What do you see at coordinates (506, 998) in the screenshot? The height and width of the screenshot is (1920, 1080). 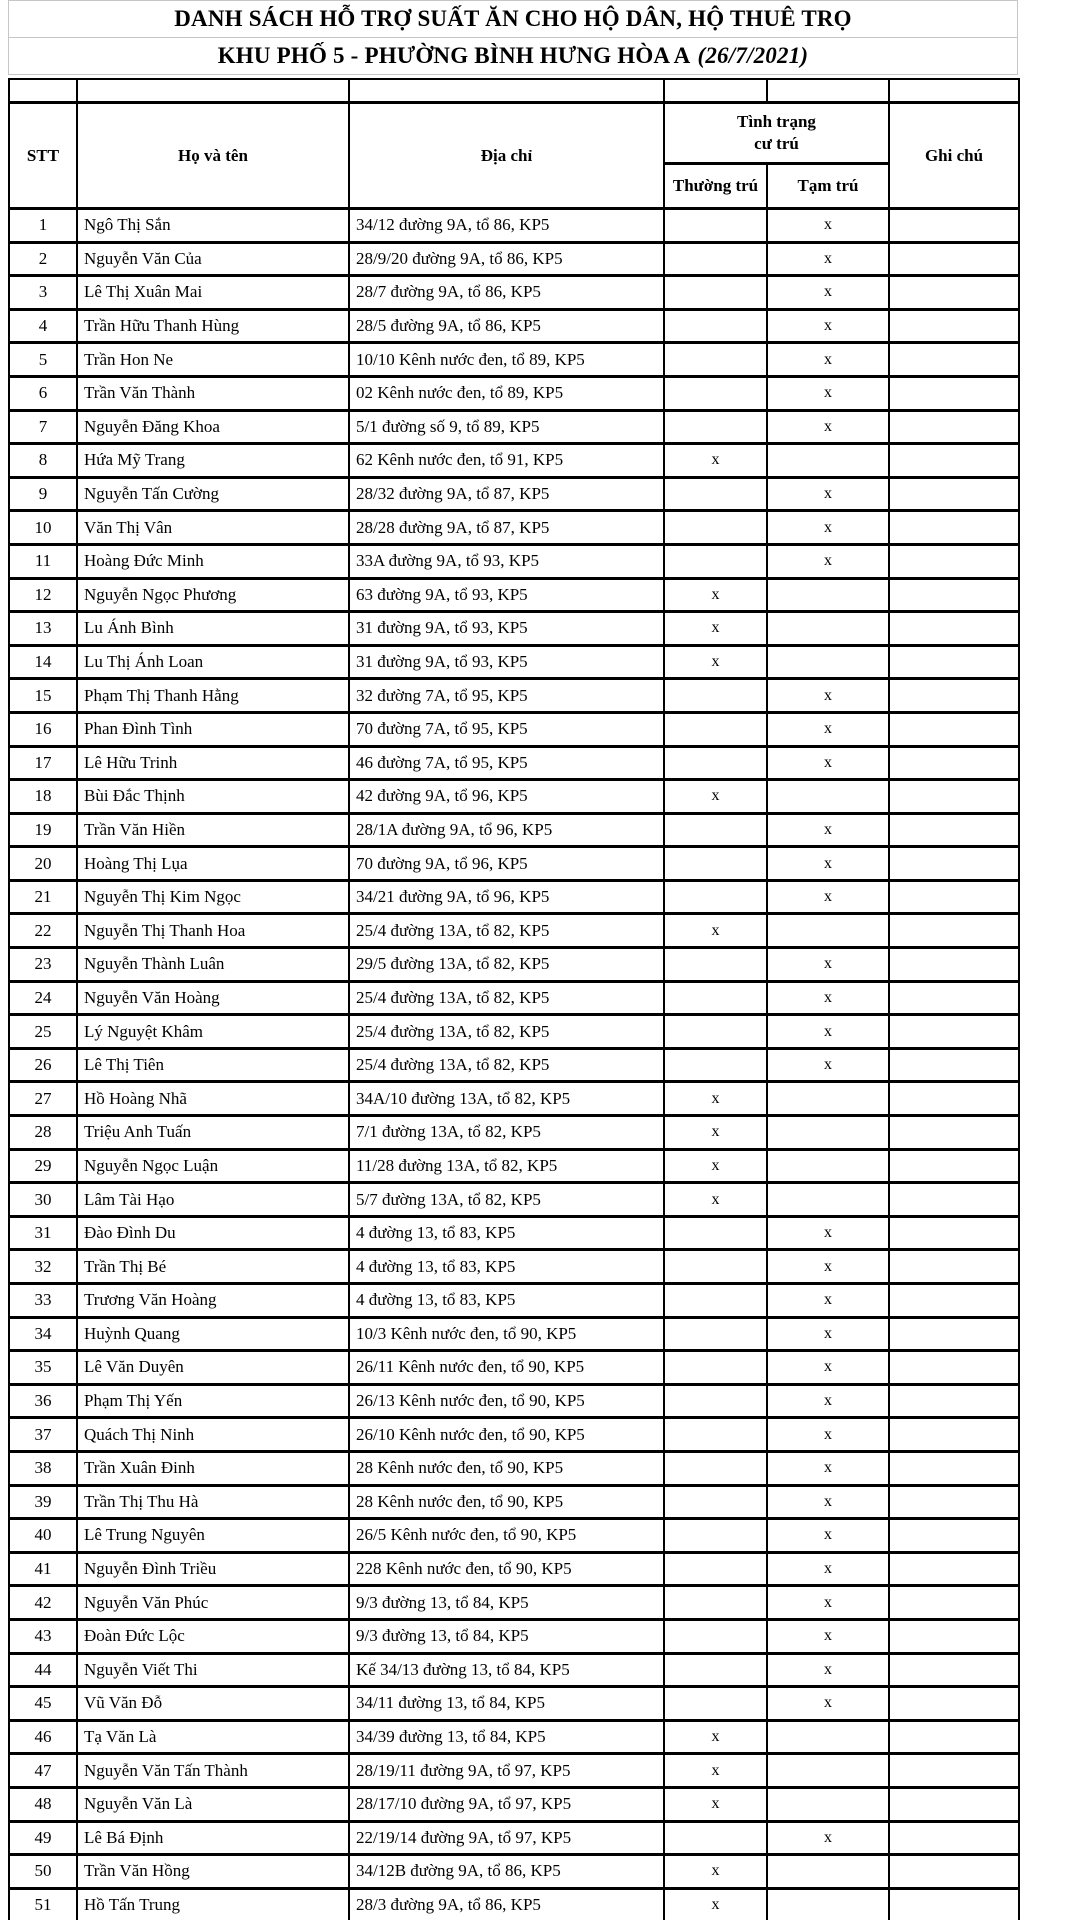 I see `cell-address: 25/4 đường 13A, tổ 82, KP5` at bounding box center [506, 998].